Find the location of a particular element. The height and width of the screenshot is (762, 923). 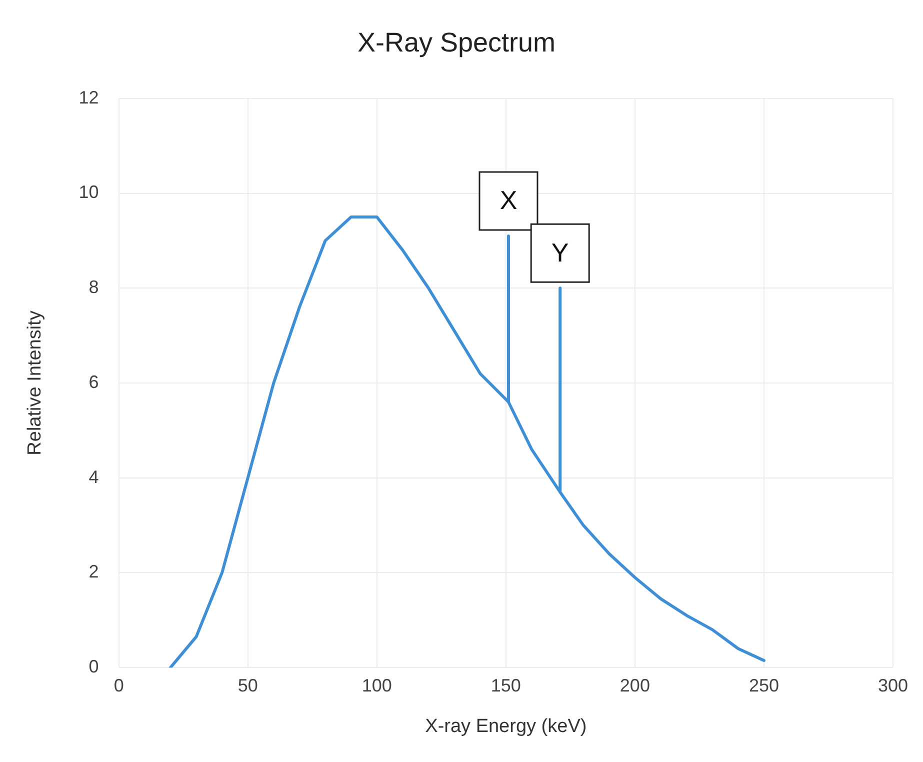

y-tick-label: 2 is located at coordinates (93, 572).